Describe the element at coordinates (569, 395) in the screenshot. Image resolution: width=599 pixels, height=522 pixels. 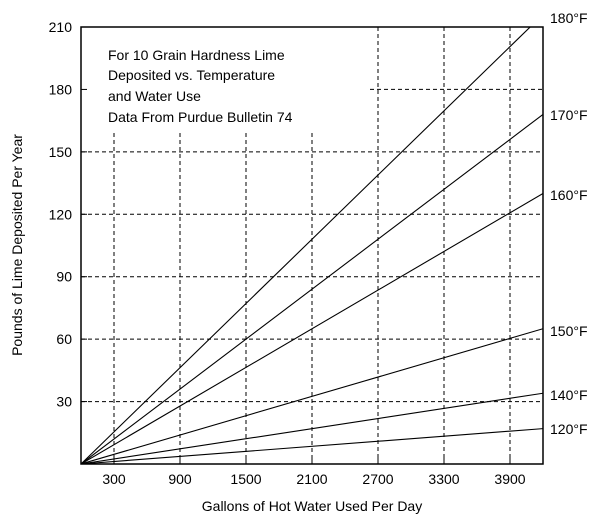
I see `series-label: 140°F` at that location.